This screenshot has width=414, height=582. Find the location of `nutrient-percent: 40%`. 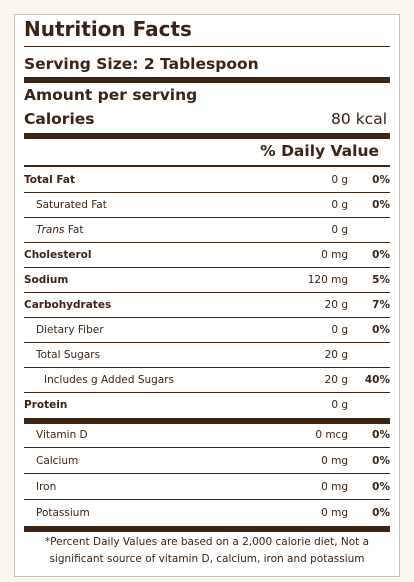

nutrient-percent: 40% is located at coordinates (377, 380).